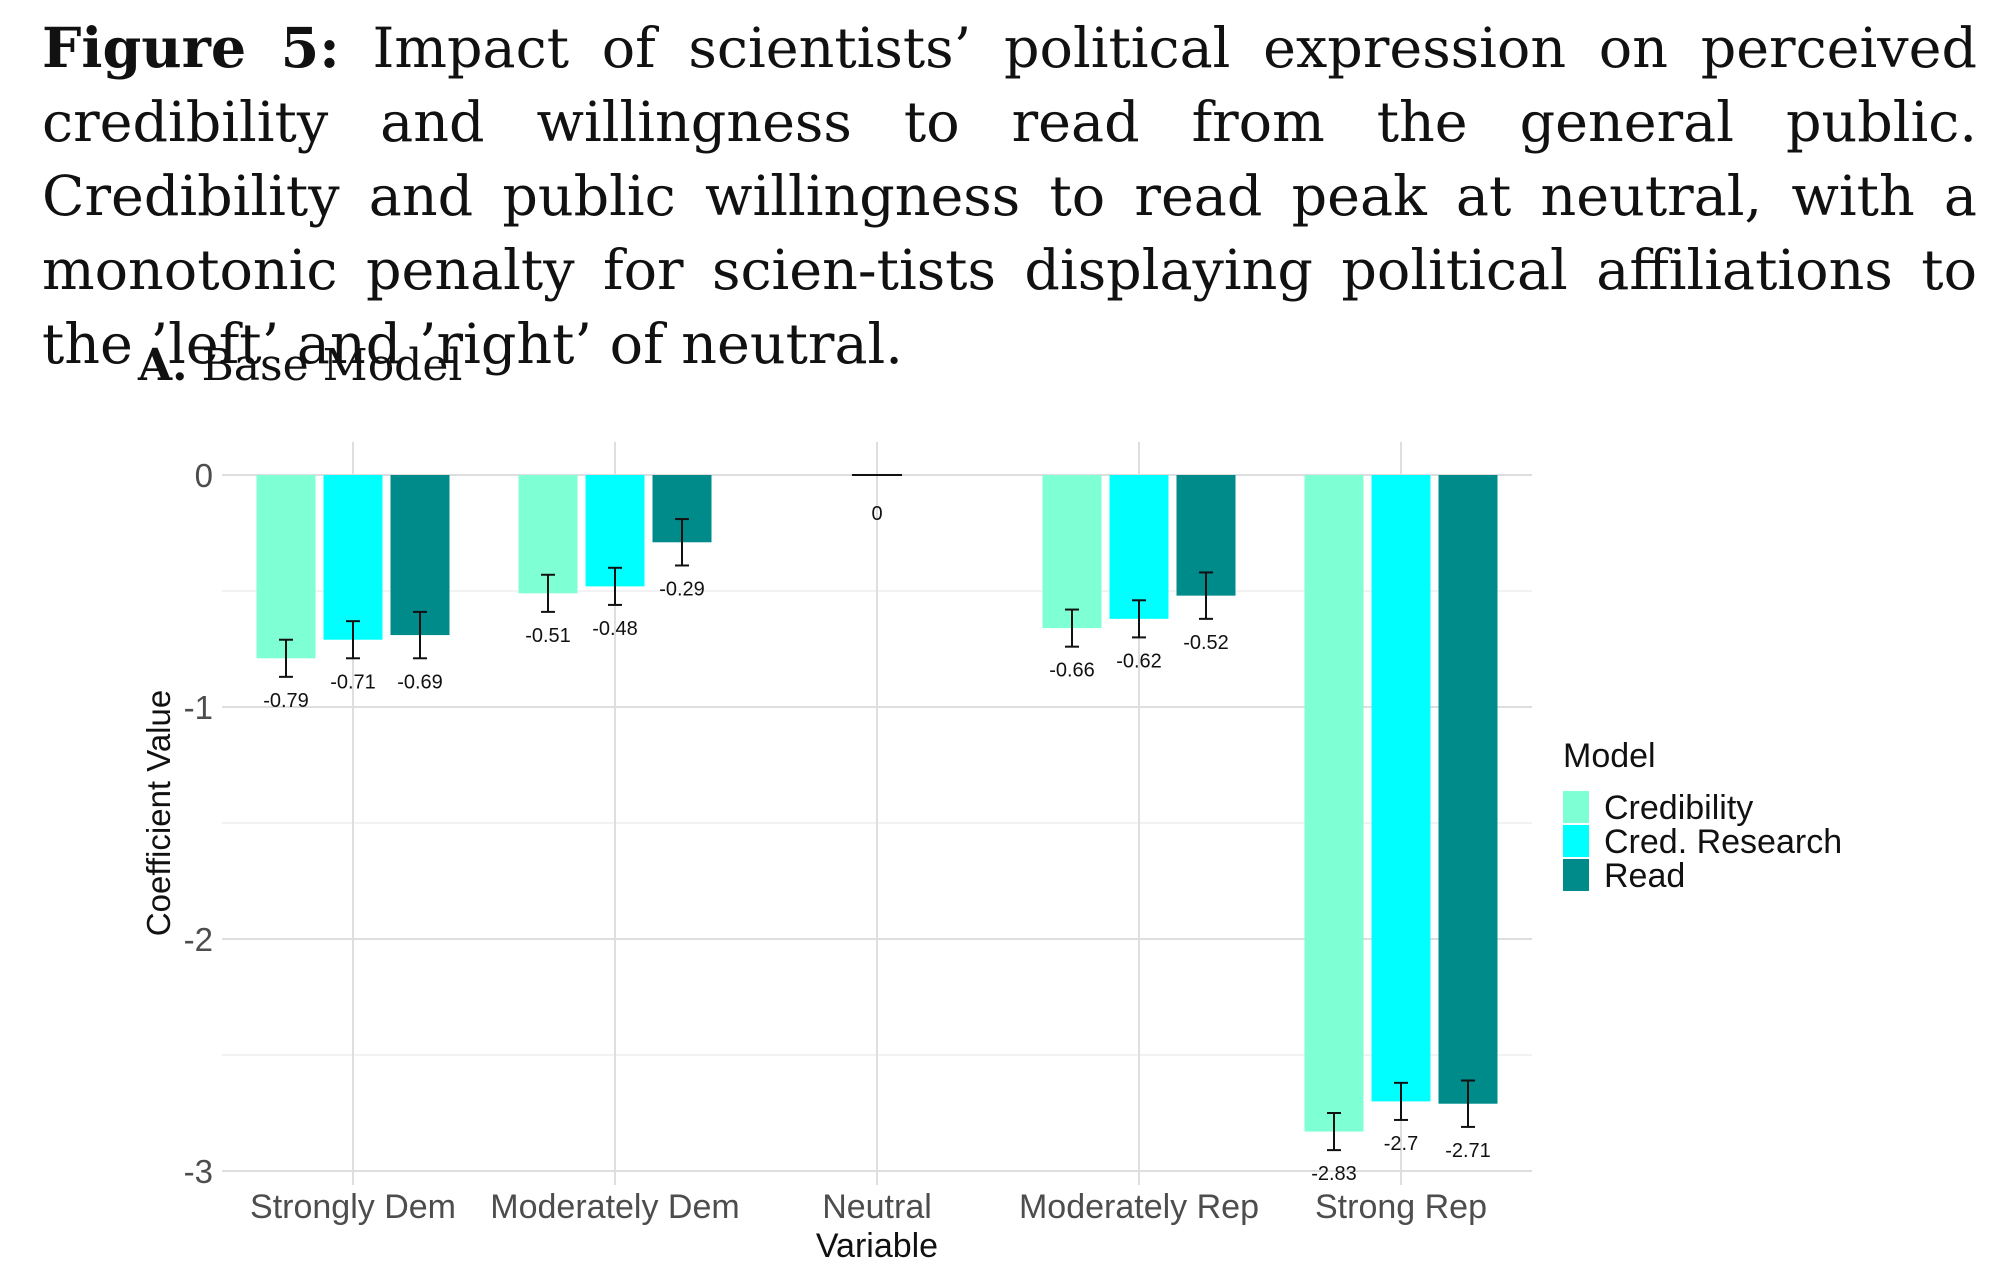 This screenshot has width=1990, height=1274. I want to click on x-axis-title: Variable, so click(877, 1246).